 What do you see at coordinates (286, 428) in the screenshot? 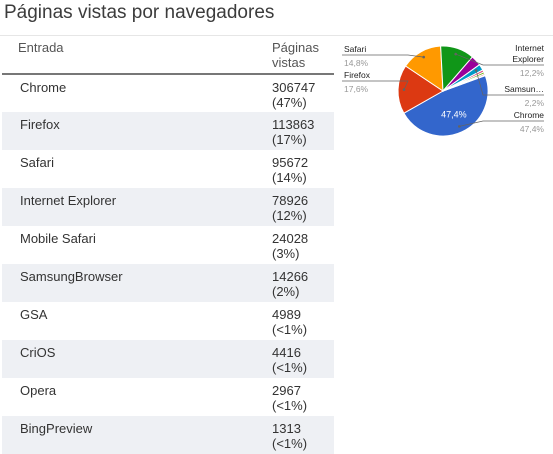
I see `row-value: 1313` at bounding box center [286, 428].